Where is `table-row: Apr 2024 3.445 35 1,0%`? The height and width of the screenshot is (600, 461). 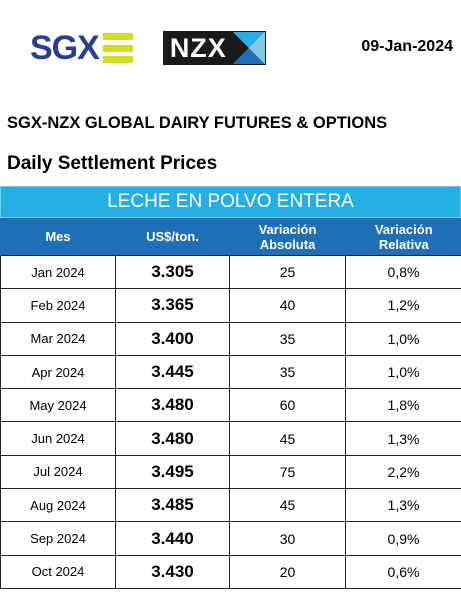
table-row: Apr 2024 3.445 35 1,0% is located at coordinates (230, 372).